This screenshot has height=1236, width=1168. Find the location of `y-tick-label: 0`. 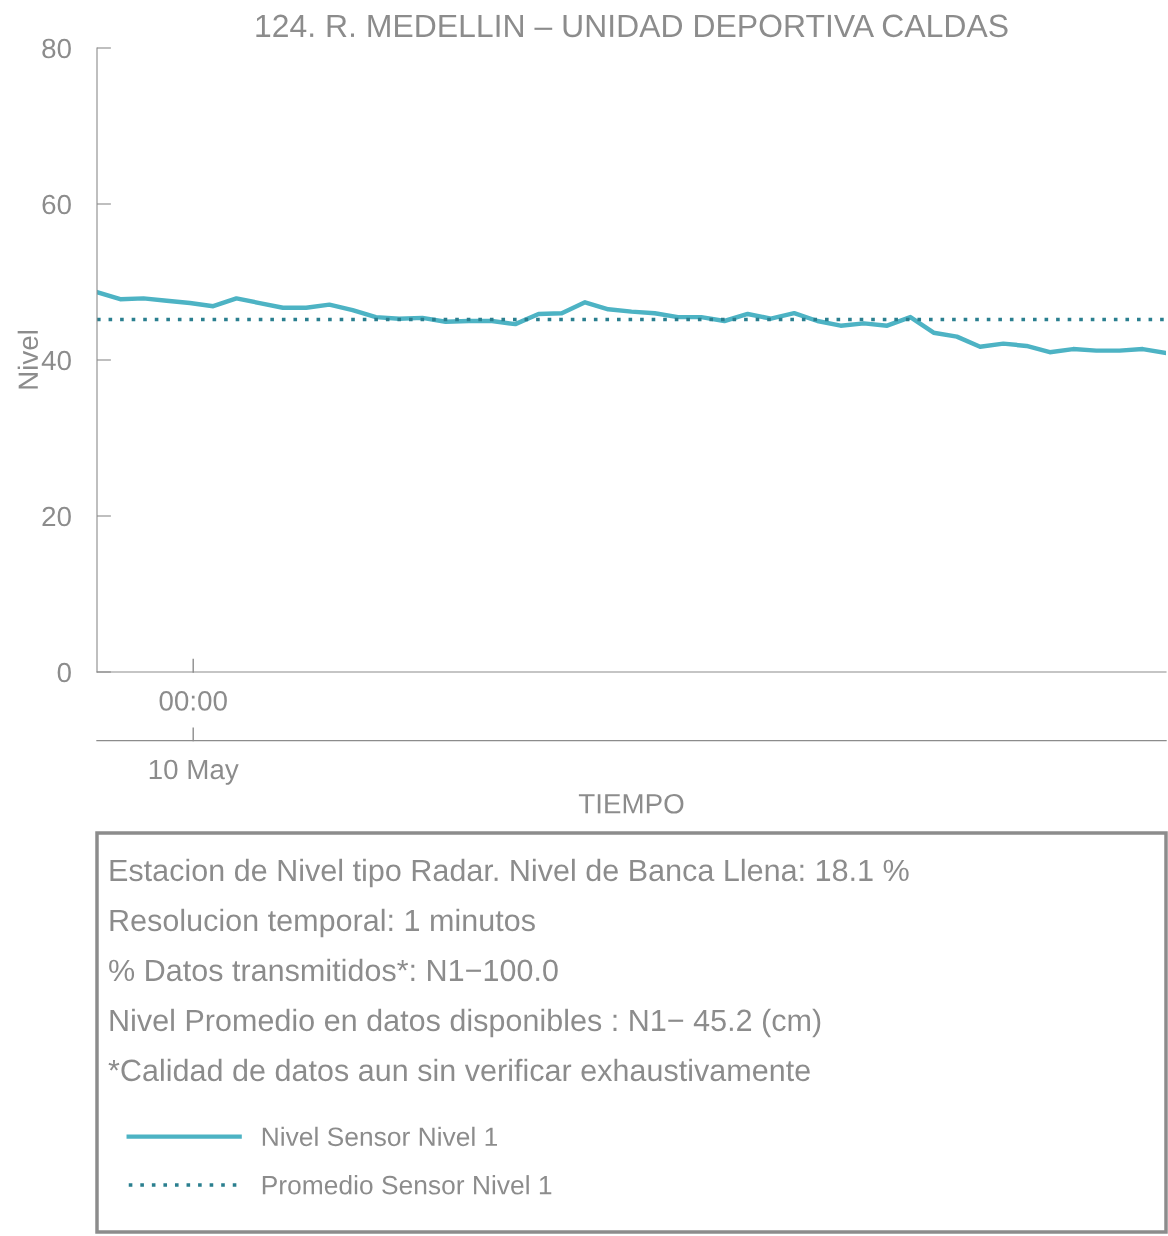

y-tick-label: 0 is located at coordinates (64, 672).